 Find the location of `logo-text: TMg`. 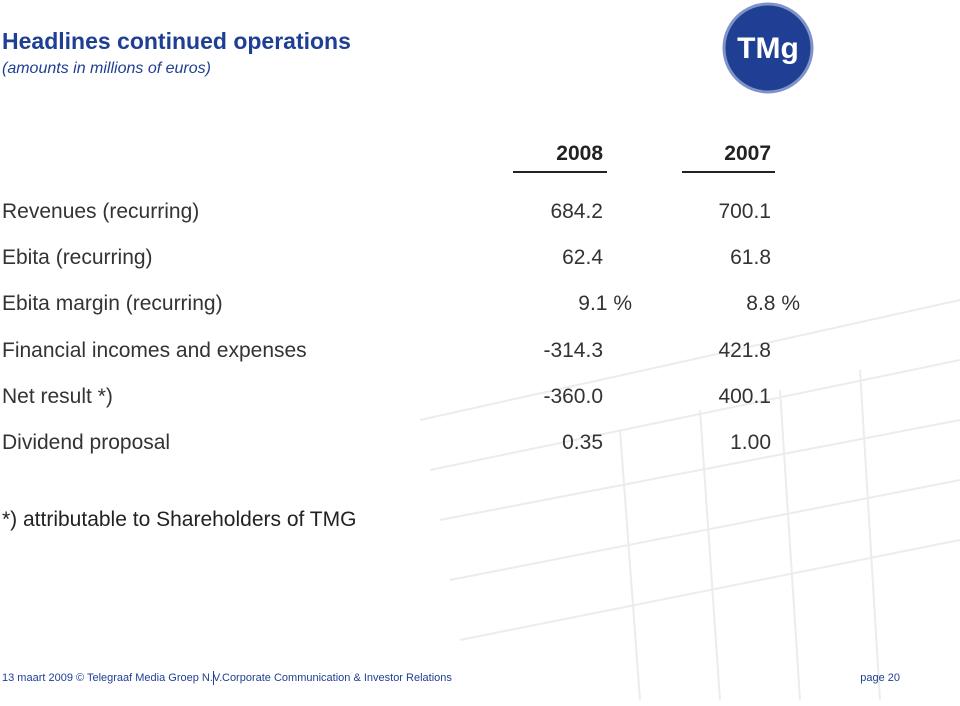

logo-text: TMg is located at coordinates (768, 48).